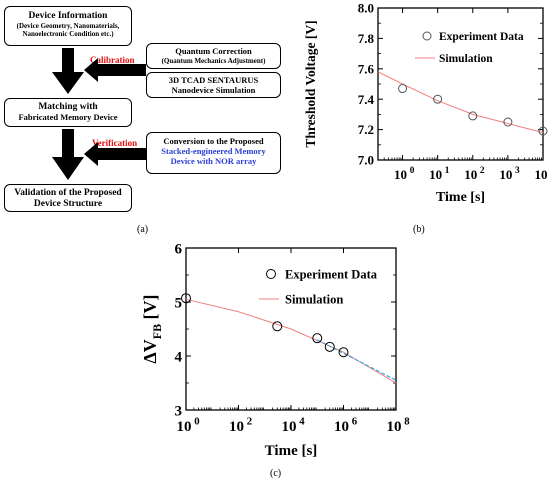 The height and width of the screenshot is (482, 550). I want to click on y-tick-label: 4, so click(179, 357).